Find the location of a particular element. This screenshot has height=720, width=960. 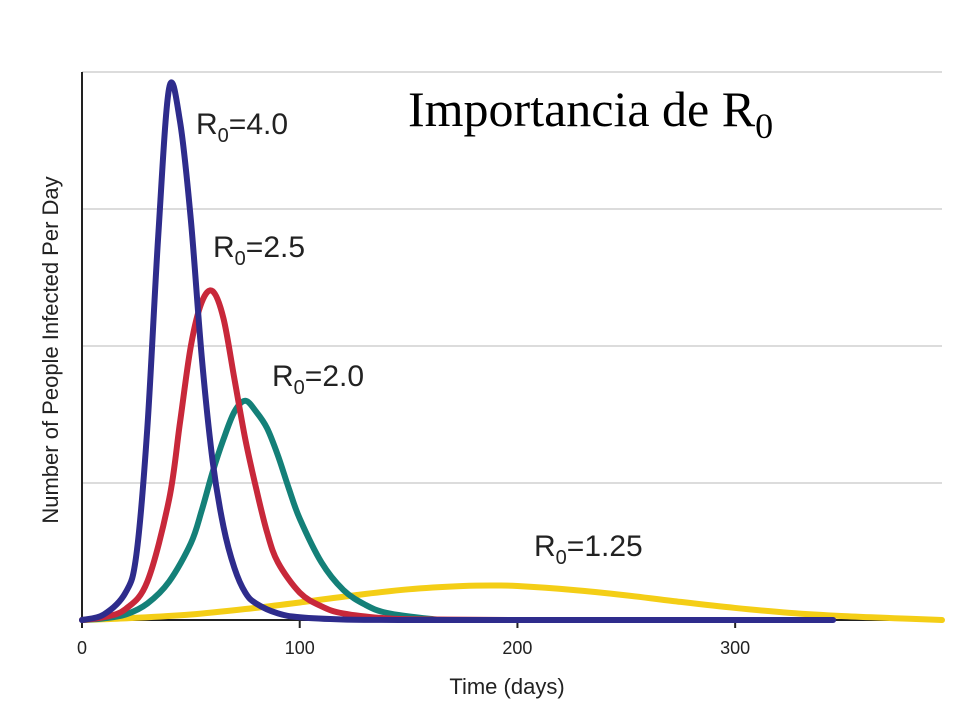

x-tick-label-0: 0 is located at coordinates (82, 648).